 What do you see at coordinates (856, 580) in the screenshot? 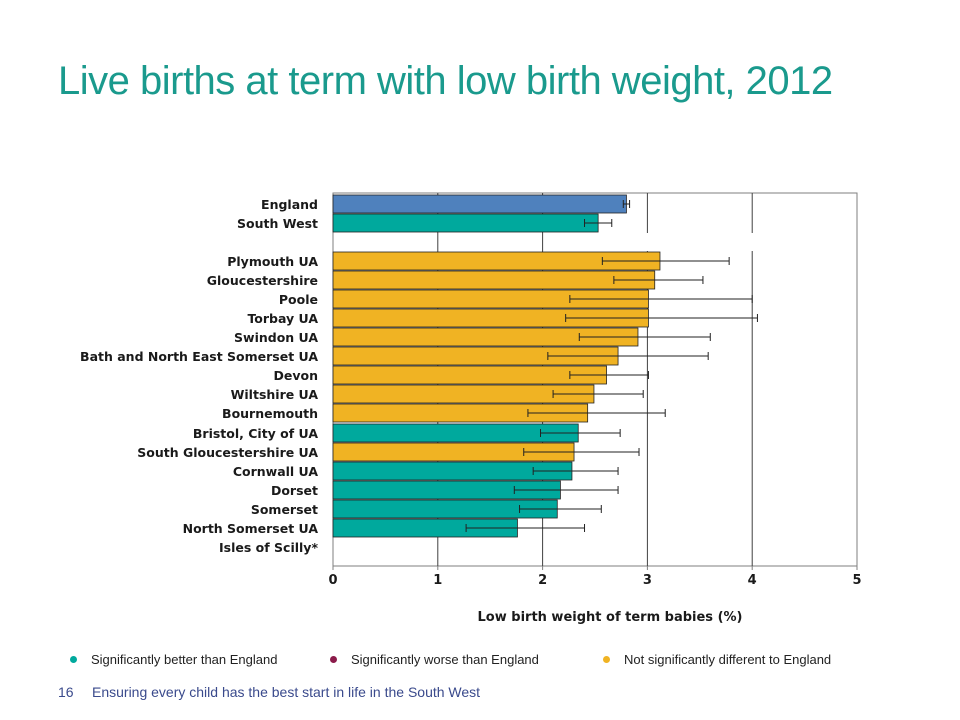
I see `x-tick-label: 5` at bounding box center [856, 580].